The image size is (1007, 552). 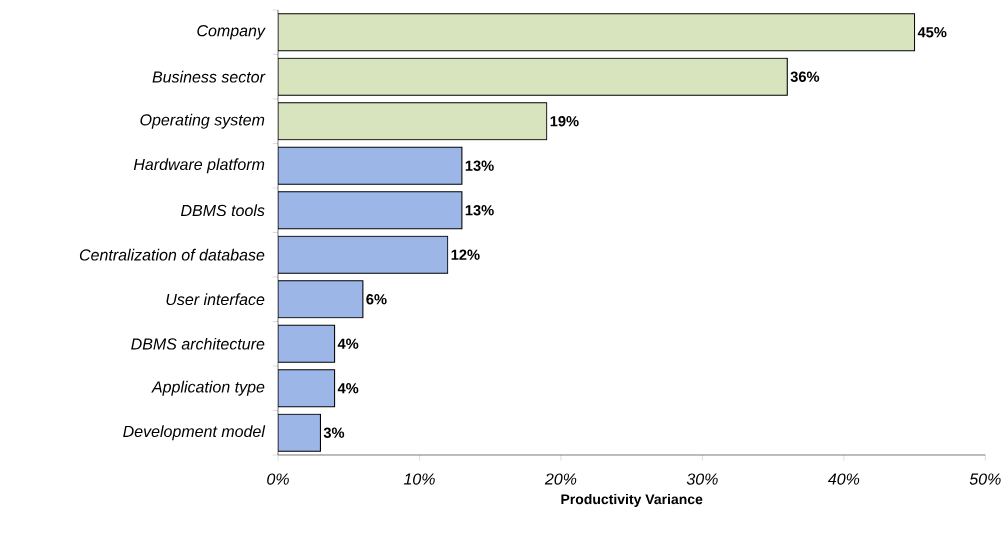 I want to click on data-label: 12%, so click(x=465, y=254).